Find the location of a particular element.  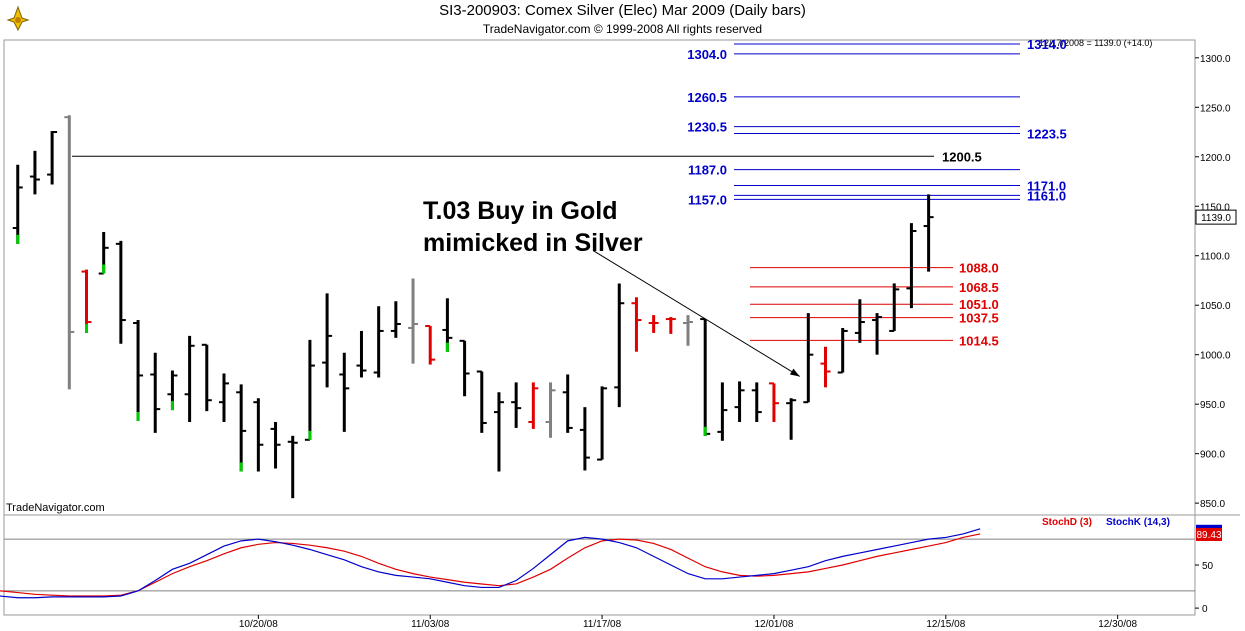

target-label-blue: 1260.5 is located at coordinates (707, 97).